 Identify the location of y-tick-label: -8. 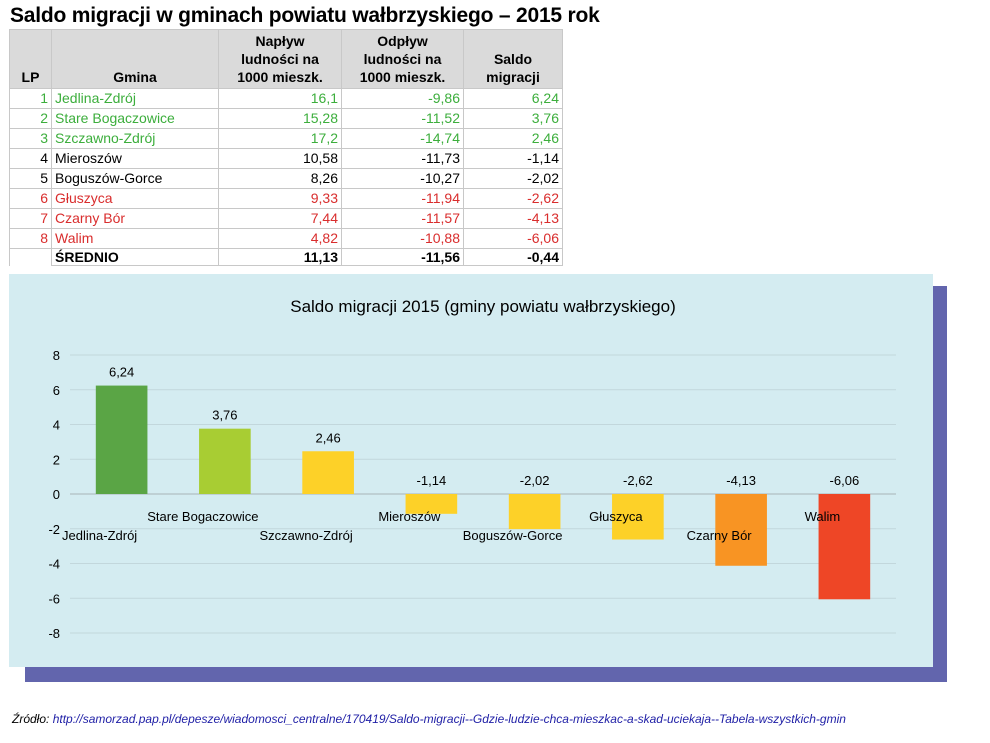
(54, 633).